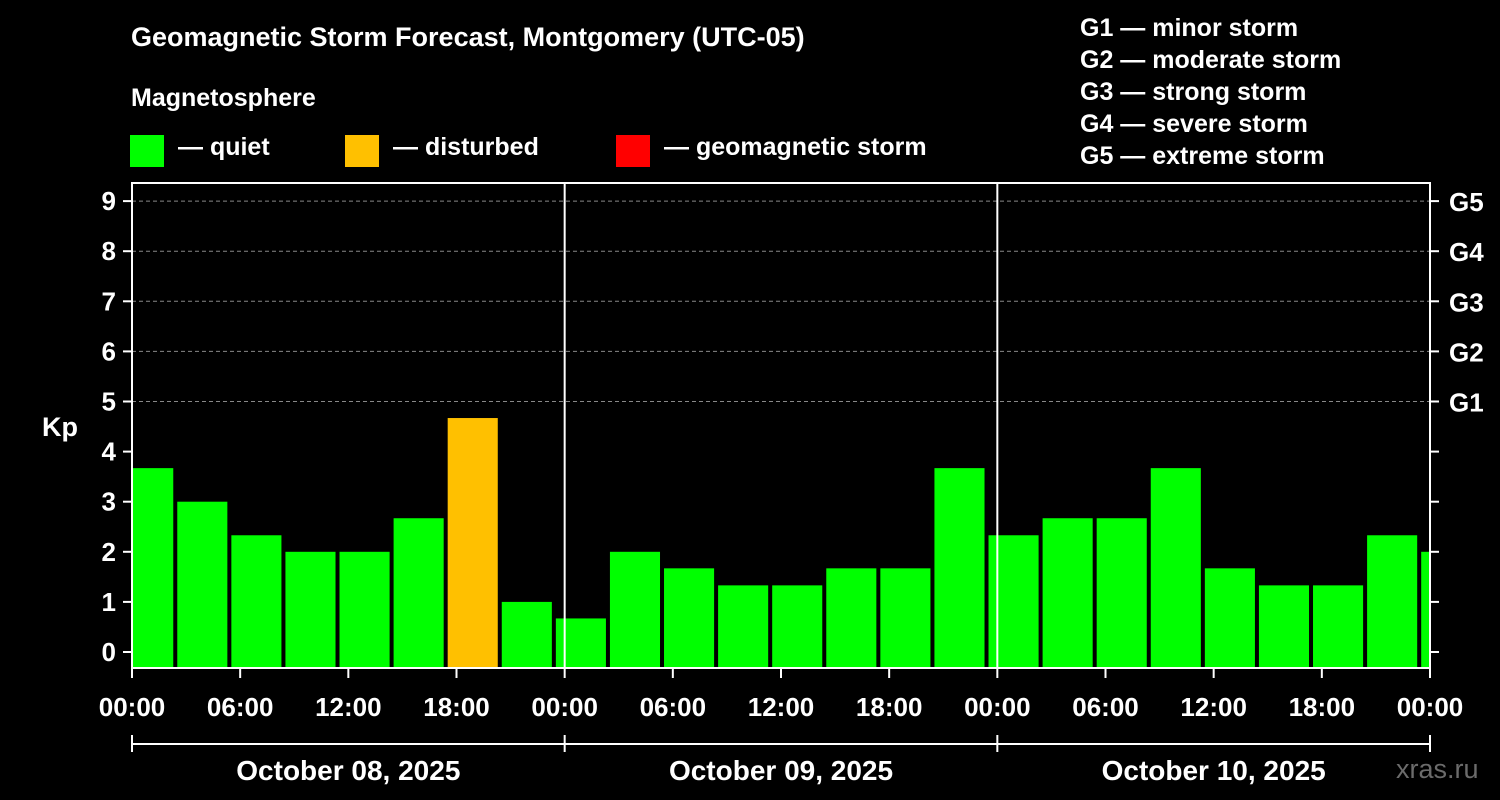 The height and width of the screenshot is (800, 1500). Describe the element at coordinates (889, 707) in the screenshot. I see `x-tick-label-7: 18:00` at that location.